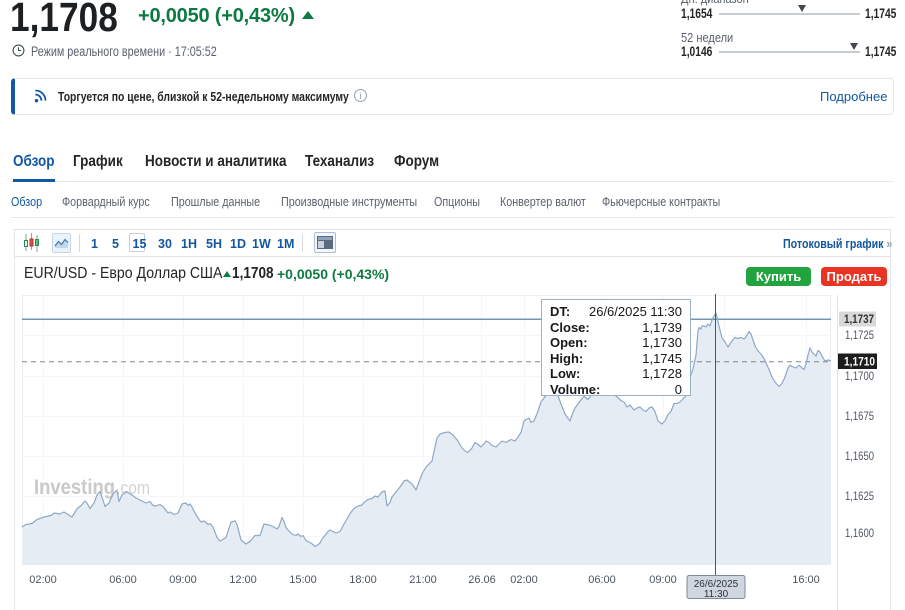 The width and height of the screenshot is (905, 610). I want to click on svg-text: 26.06, so click(482, 580).